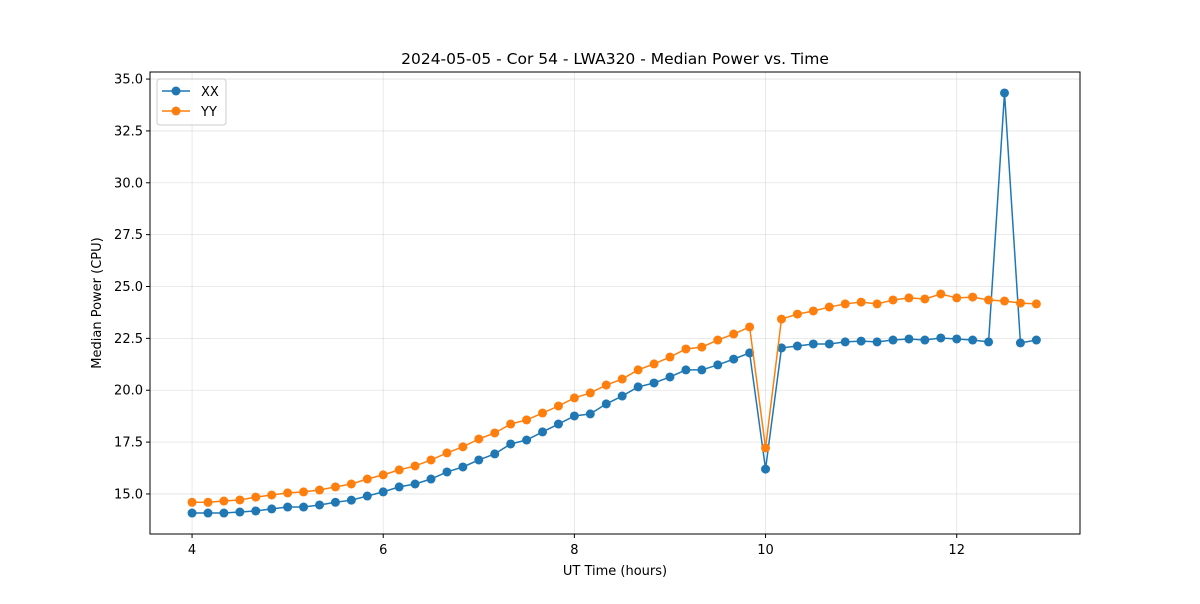  Describe the element at coordinates (128, 80) in the screenshot. I see `y-tick-label: 35.0` at that location.